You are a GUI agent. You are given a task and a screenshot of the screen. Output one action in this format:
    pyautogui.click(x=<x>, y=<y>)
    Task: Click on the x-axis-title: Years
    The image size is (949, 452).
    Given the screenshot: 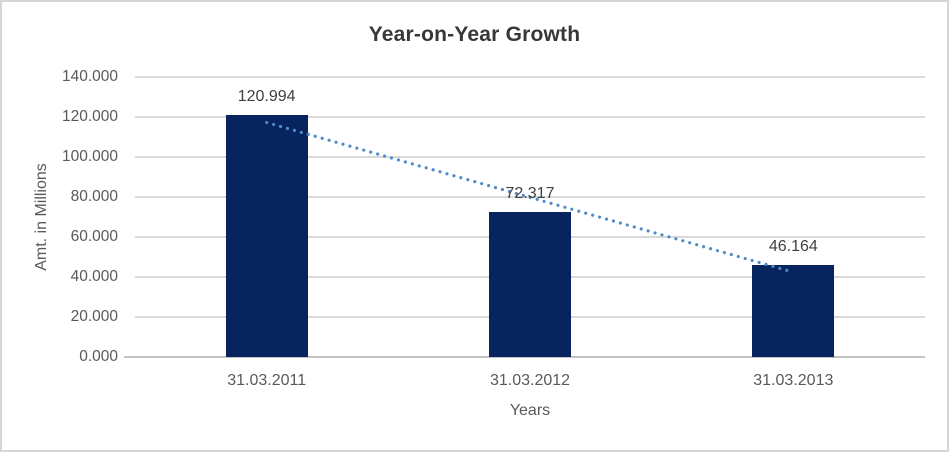 What is the action you would take?
    pyautogui.click(x=530, y=410)
    